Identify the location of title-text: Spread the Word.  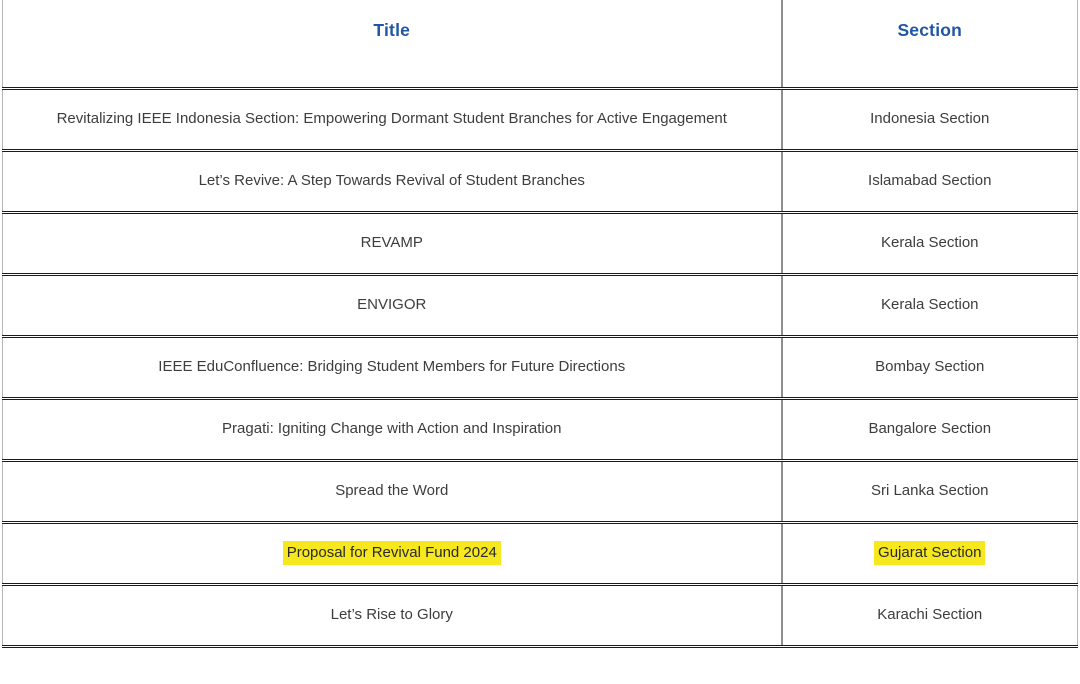
(392, 491).